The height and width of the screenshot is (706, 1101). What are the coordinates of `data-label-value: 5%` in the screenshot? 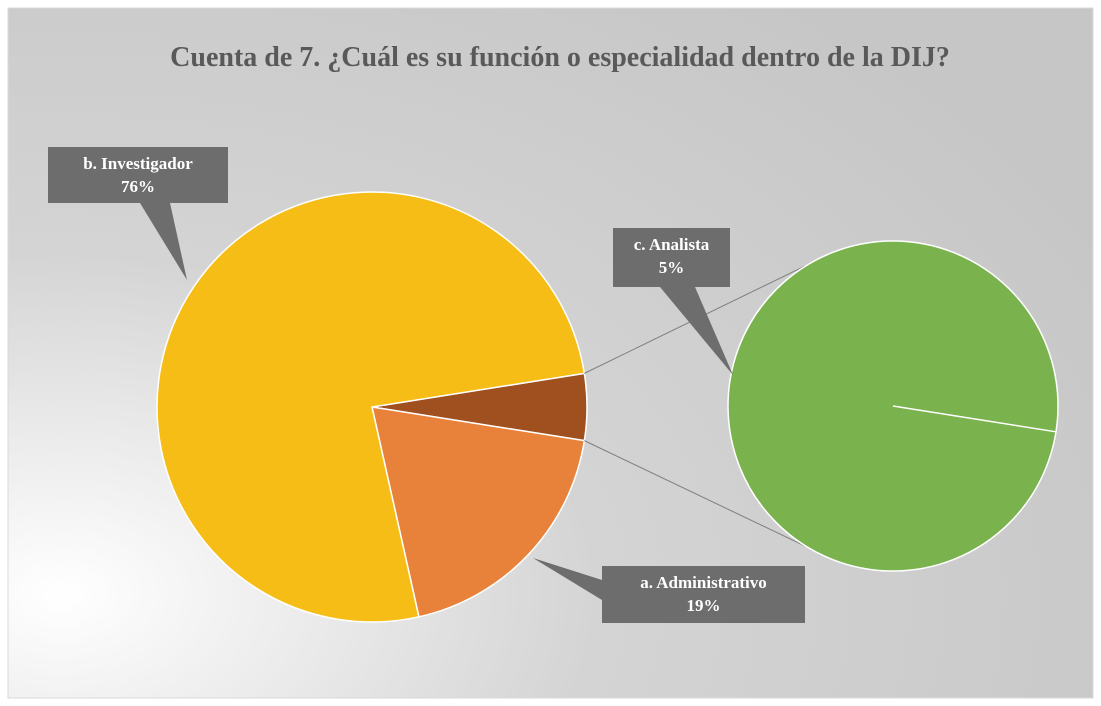 It's located at (672, 267).